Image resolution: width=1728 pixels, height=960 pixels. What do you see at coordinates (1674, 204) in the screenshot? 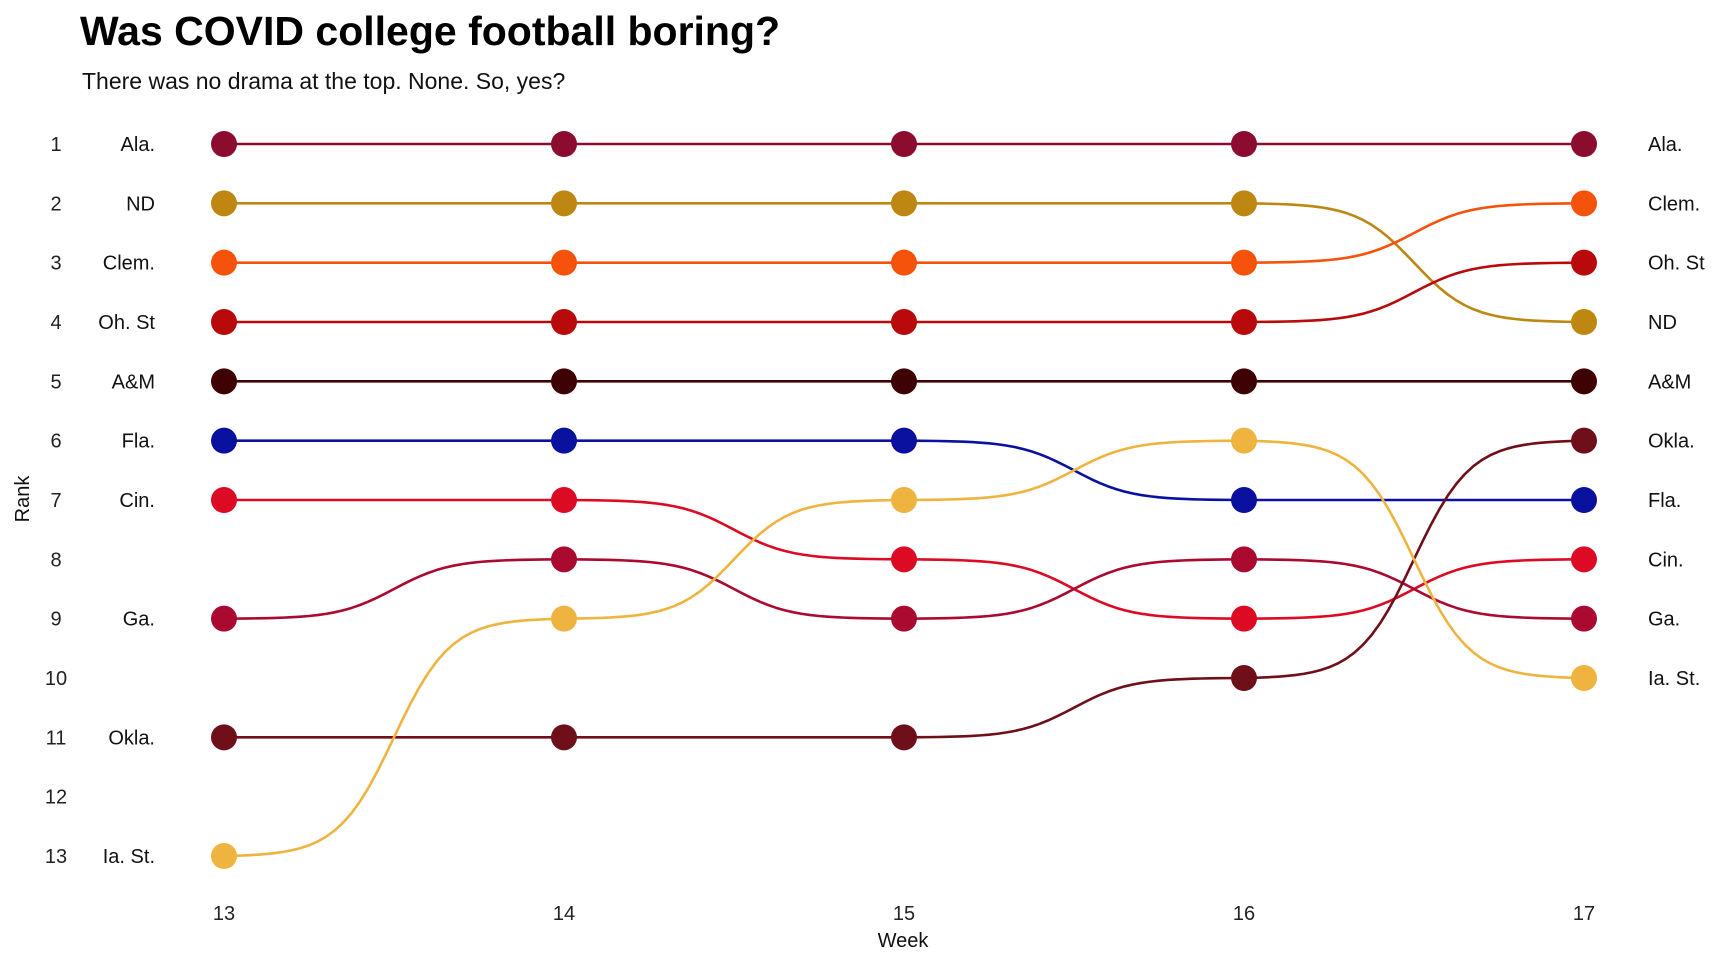
I see `right-label-clem: Clem.` at bounding box center [1674, 204].